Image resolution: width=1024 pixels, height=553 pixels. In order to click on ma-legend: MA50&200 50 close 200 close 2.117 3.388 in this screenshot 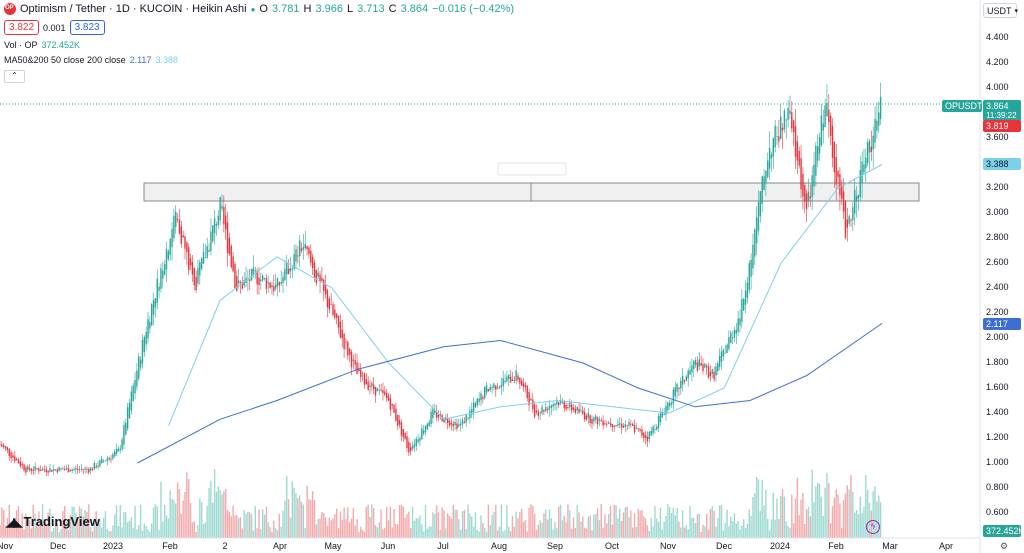, I will do `click(91, 60)`.